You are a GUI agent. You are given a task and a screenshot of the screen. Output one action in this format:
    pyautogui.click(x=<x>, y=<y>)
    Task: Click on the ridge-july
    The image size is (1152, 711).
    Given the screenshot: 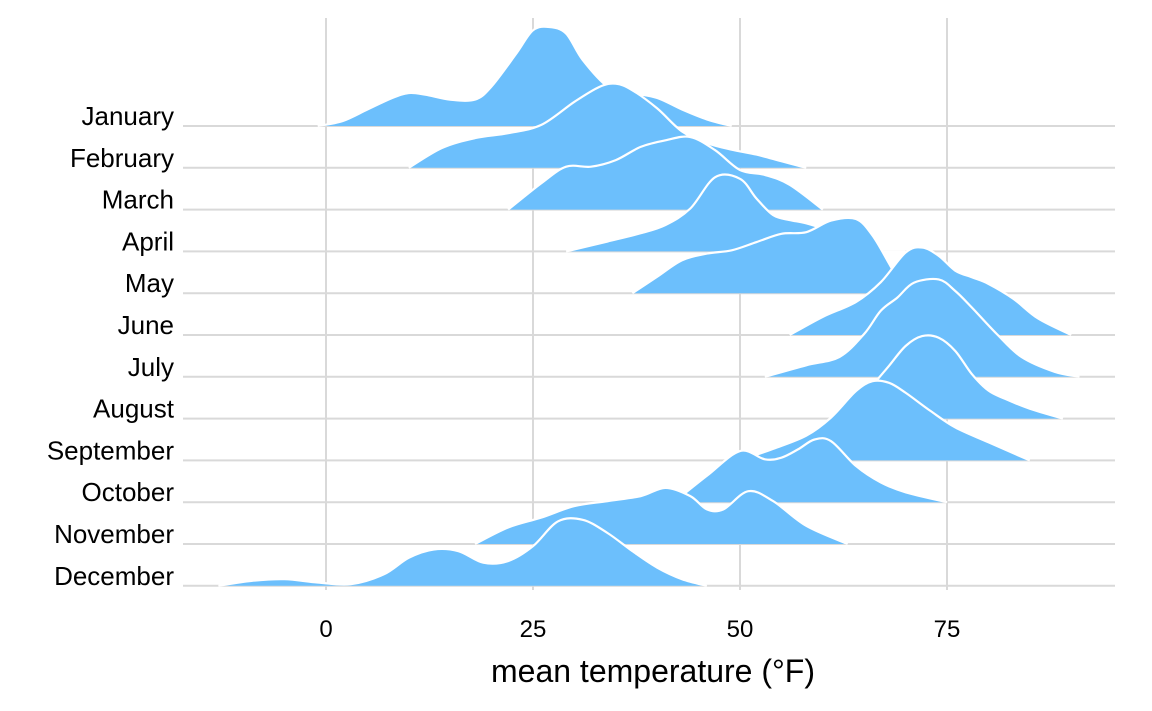 What is the action you would take?
    pyautogui.click(x=922, y=327)
    